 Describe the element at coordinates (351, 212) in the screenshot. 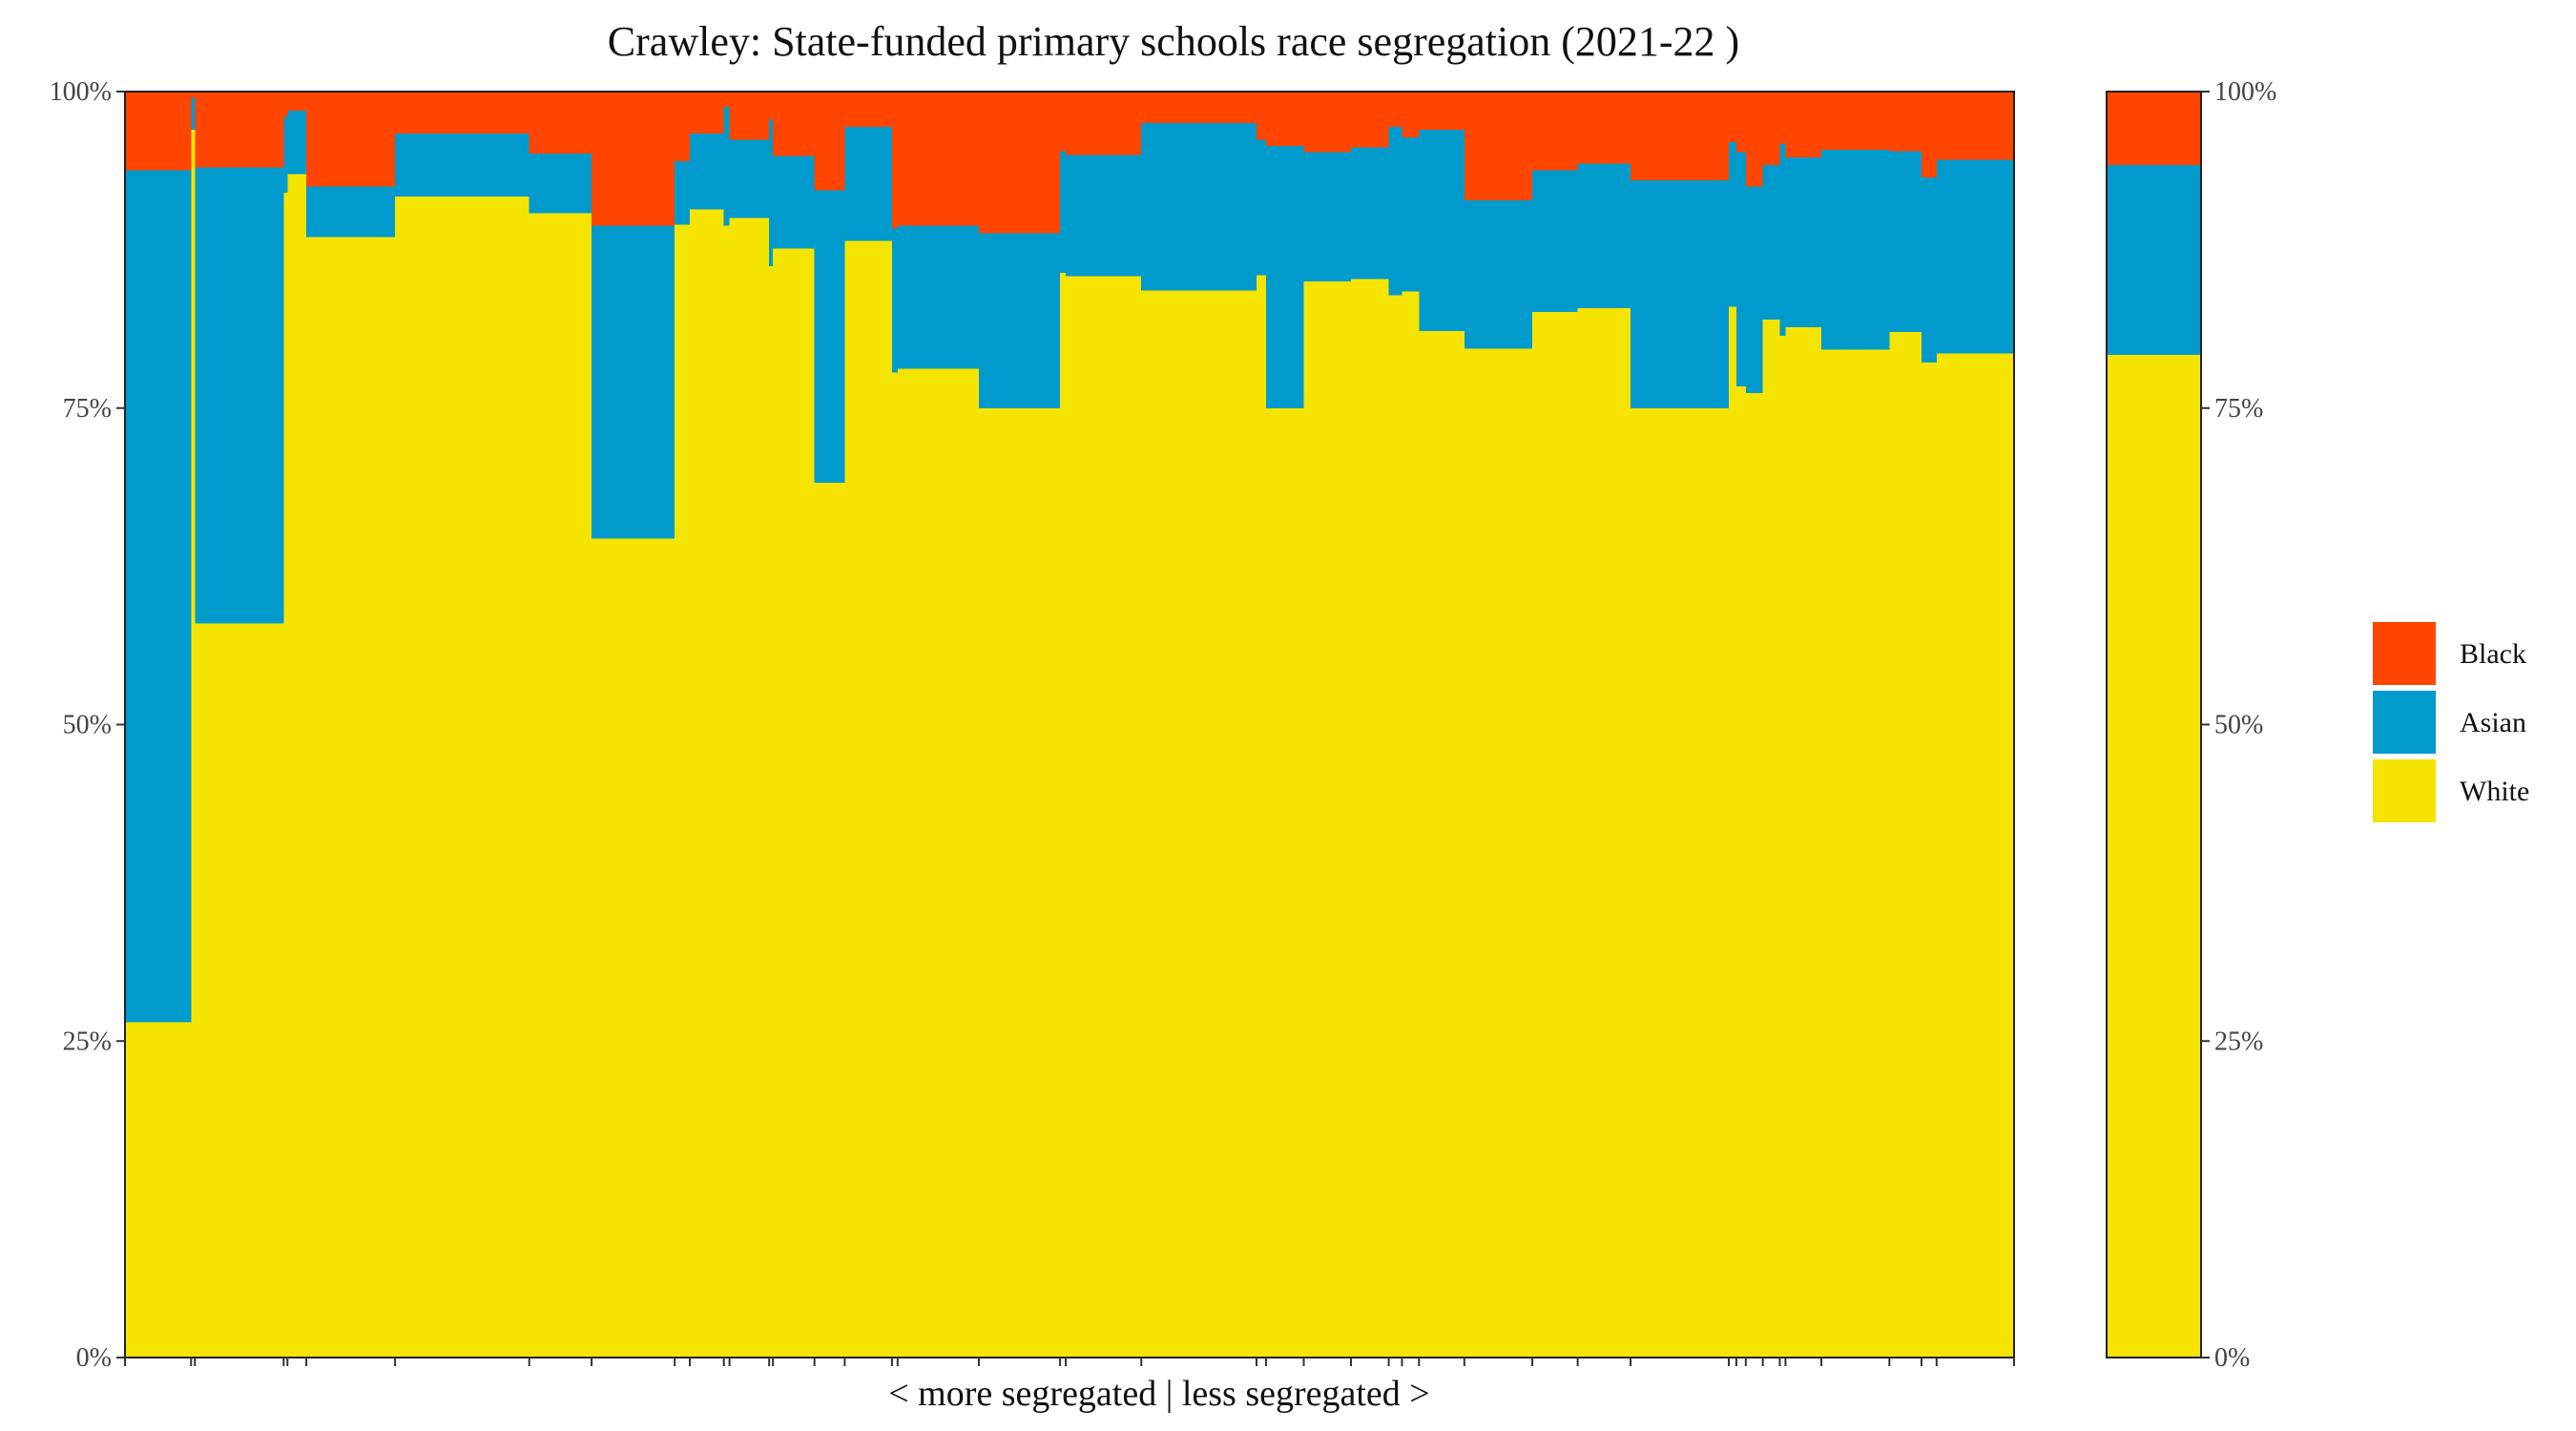

I see `bar-school-6-asian` at that location.